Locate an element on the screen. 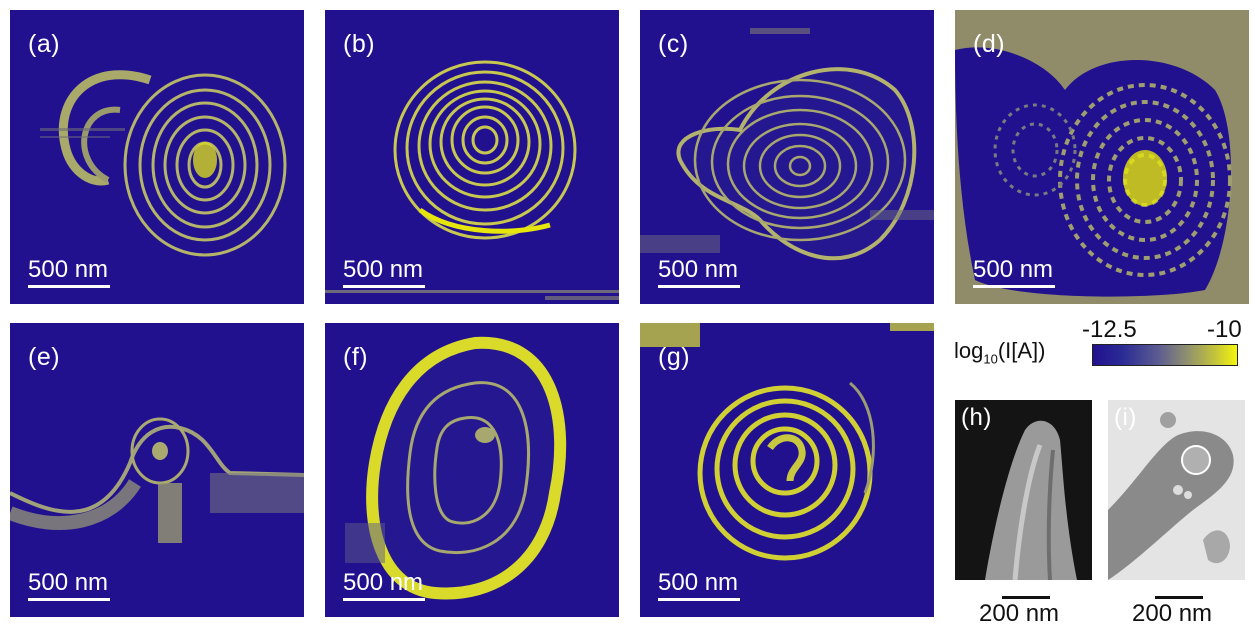  panel-f: (f) 500 nm is located at coordinates (472, 470).